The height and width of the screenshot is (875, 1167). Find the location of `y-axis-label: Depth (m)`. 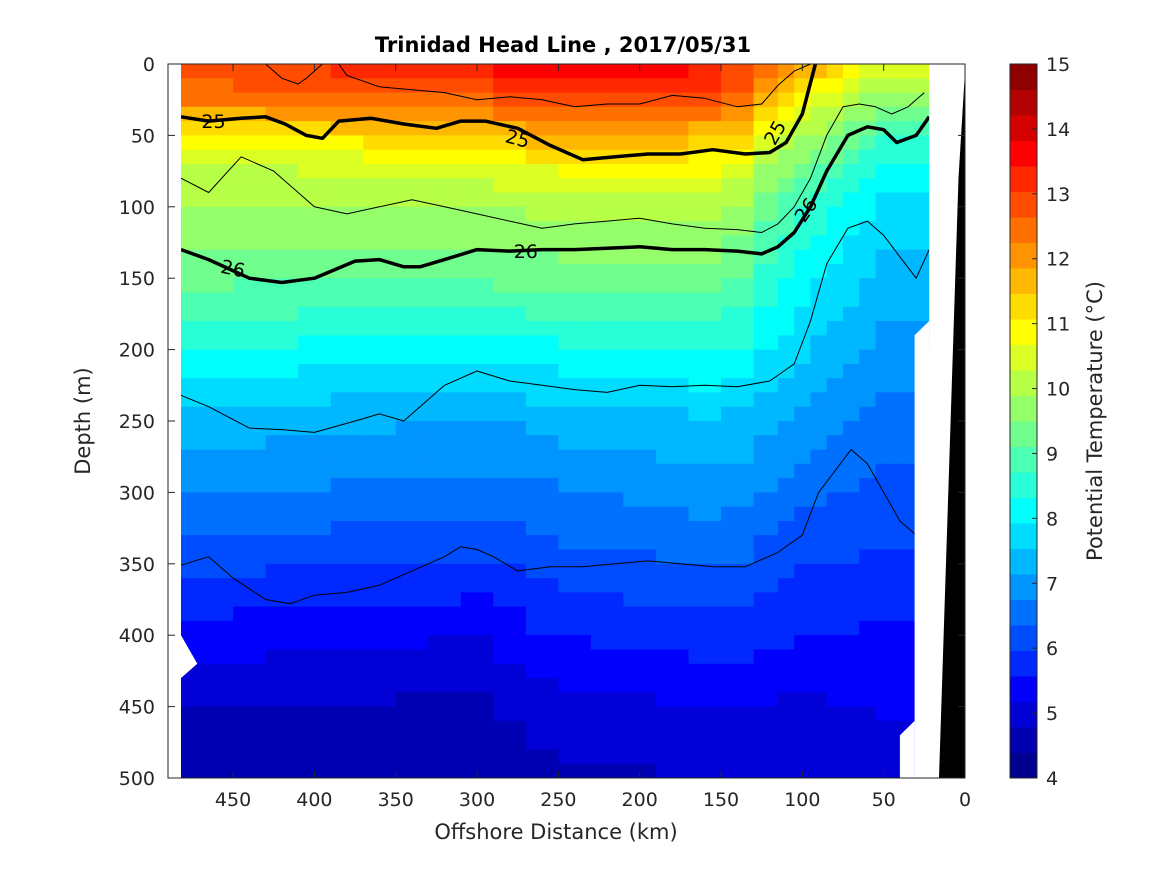

y-axis-label: Depth (m) is located at coordinates (83, 420).